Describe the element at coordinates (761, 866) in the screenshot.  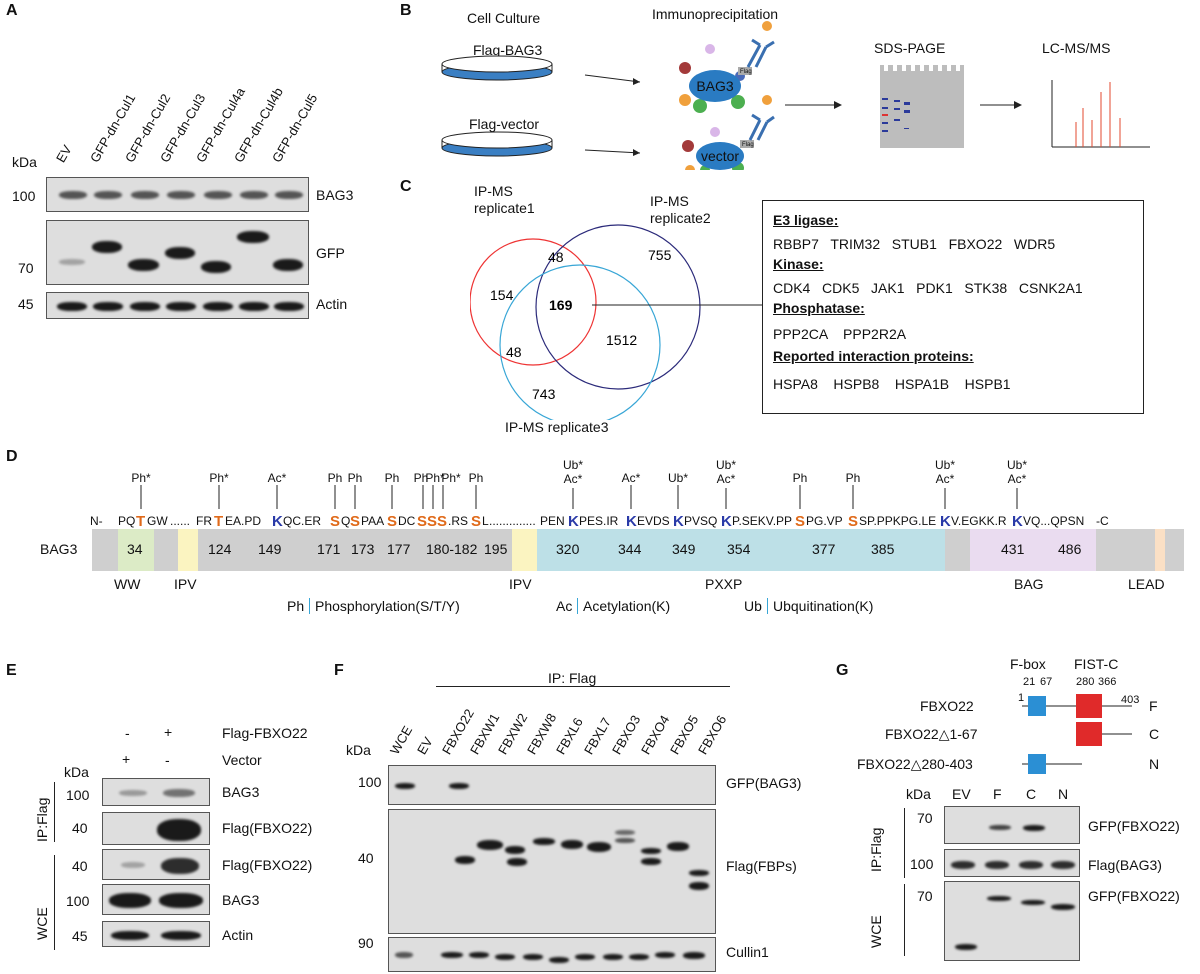
I see `blot-label: Flag(FBPs)` at that location.